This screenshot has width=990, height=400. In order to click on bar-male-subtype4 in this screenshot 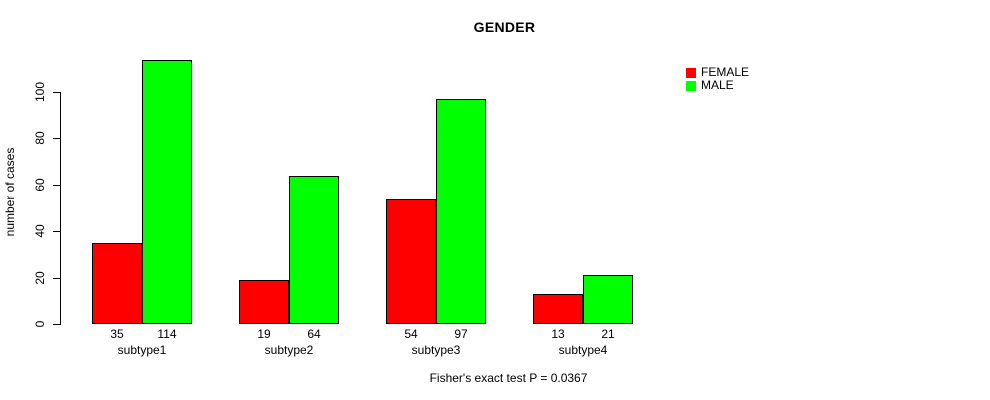, I will do `click(608, 299)`.